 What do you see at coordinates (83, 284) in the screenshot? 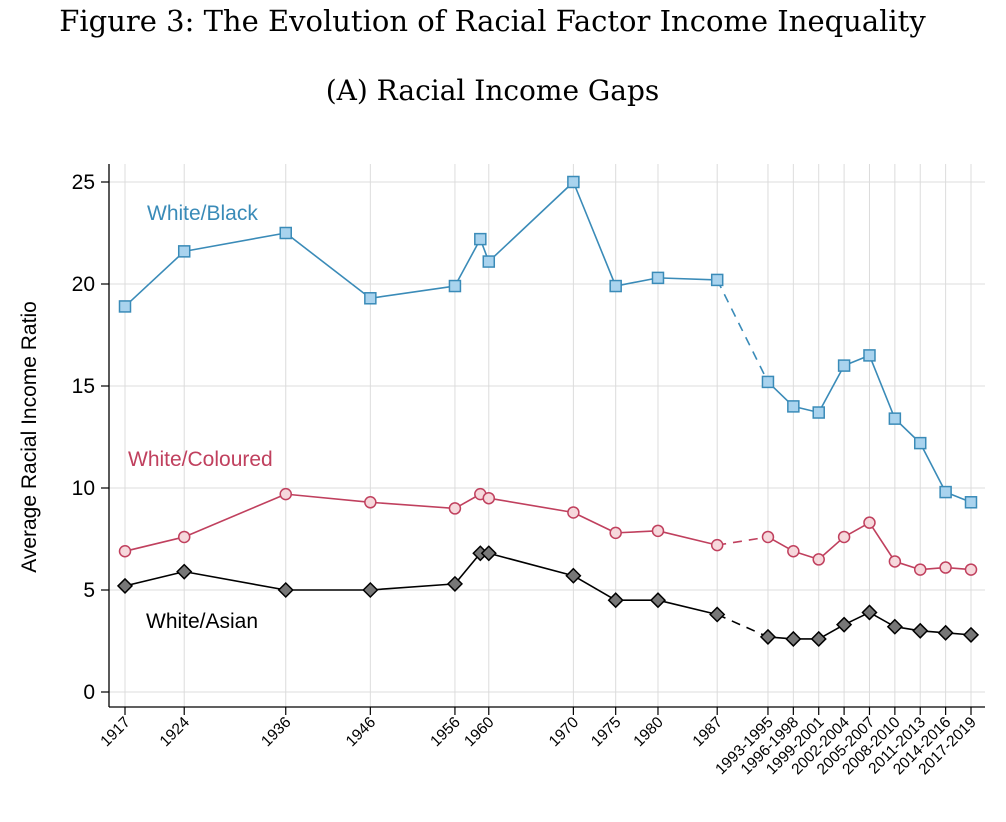
I see `y-tick-label: 20` at bounding box center [83, 284].